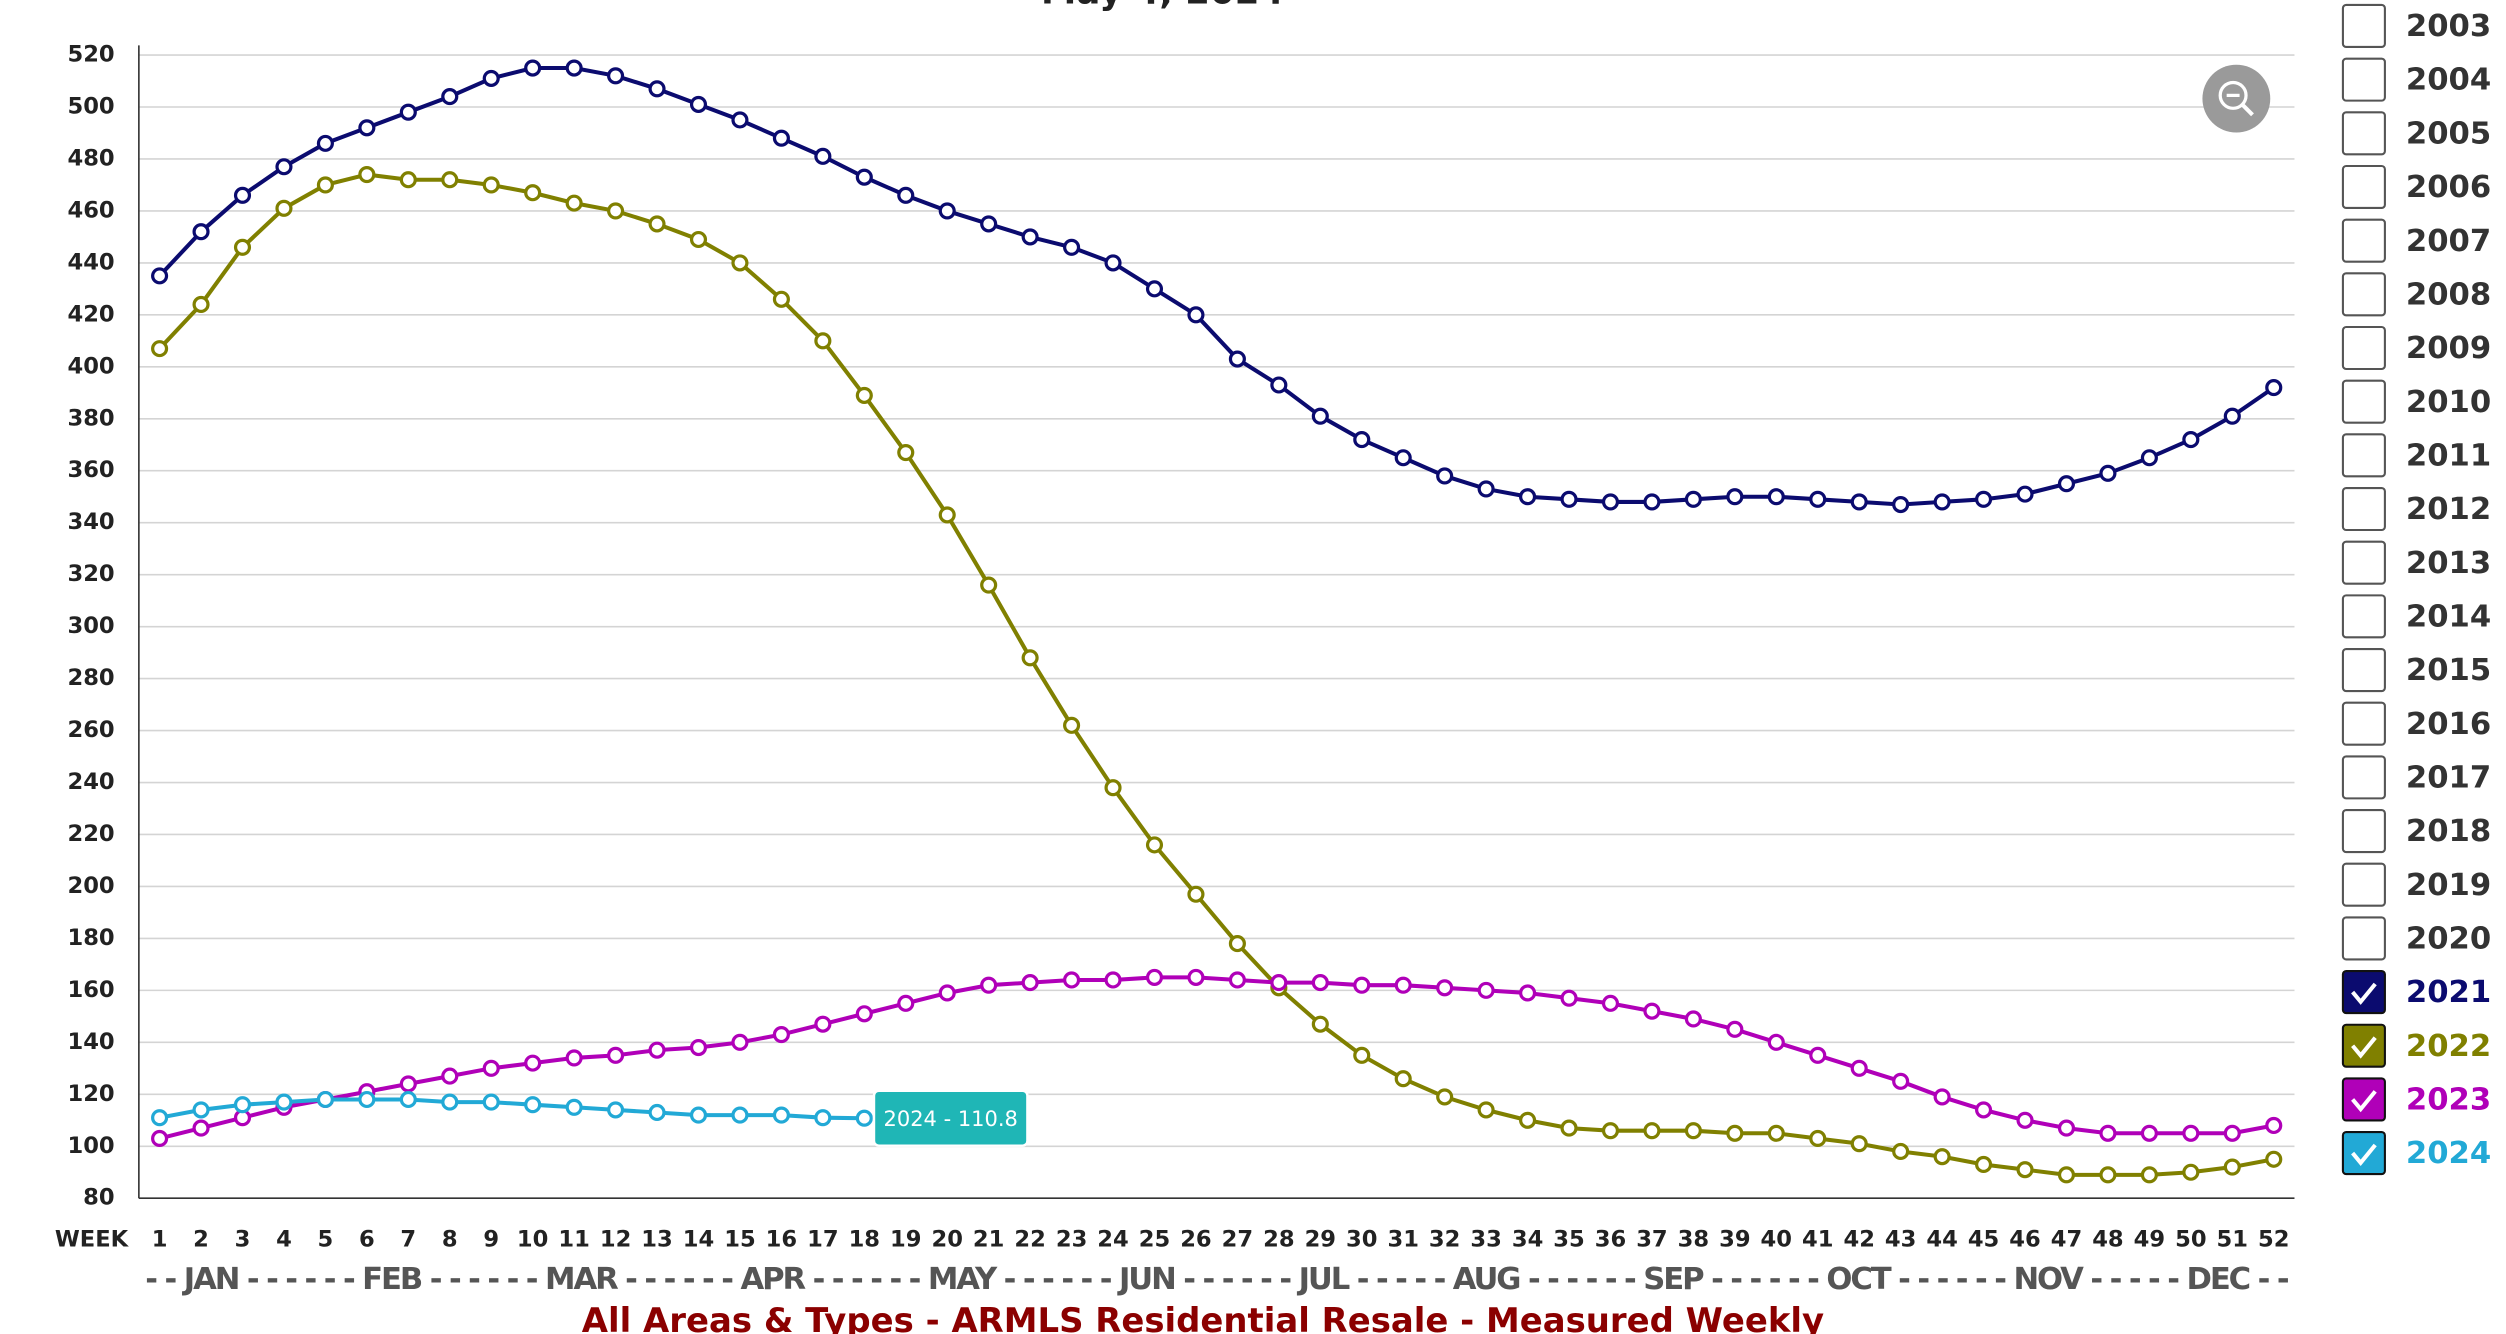 The height and width of the screenshot is (1334, 2506). What do you see at coordinates (2149, 1240) in the screenshot?
I see `x-tick-label: 49` at bounding box center [2149, 1240].